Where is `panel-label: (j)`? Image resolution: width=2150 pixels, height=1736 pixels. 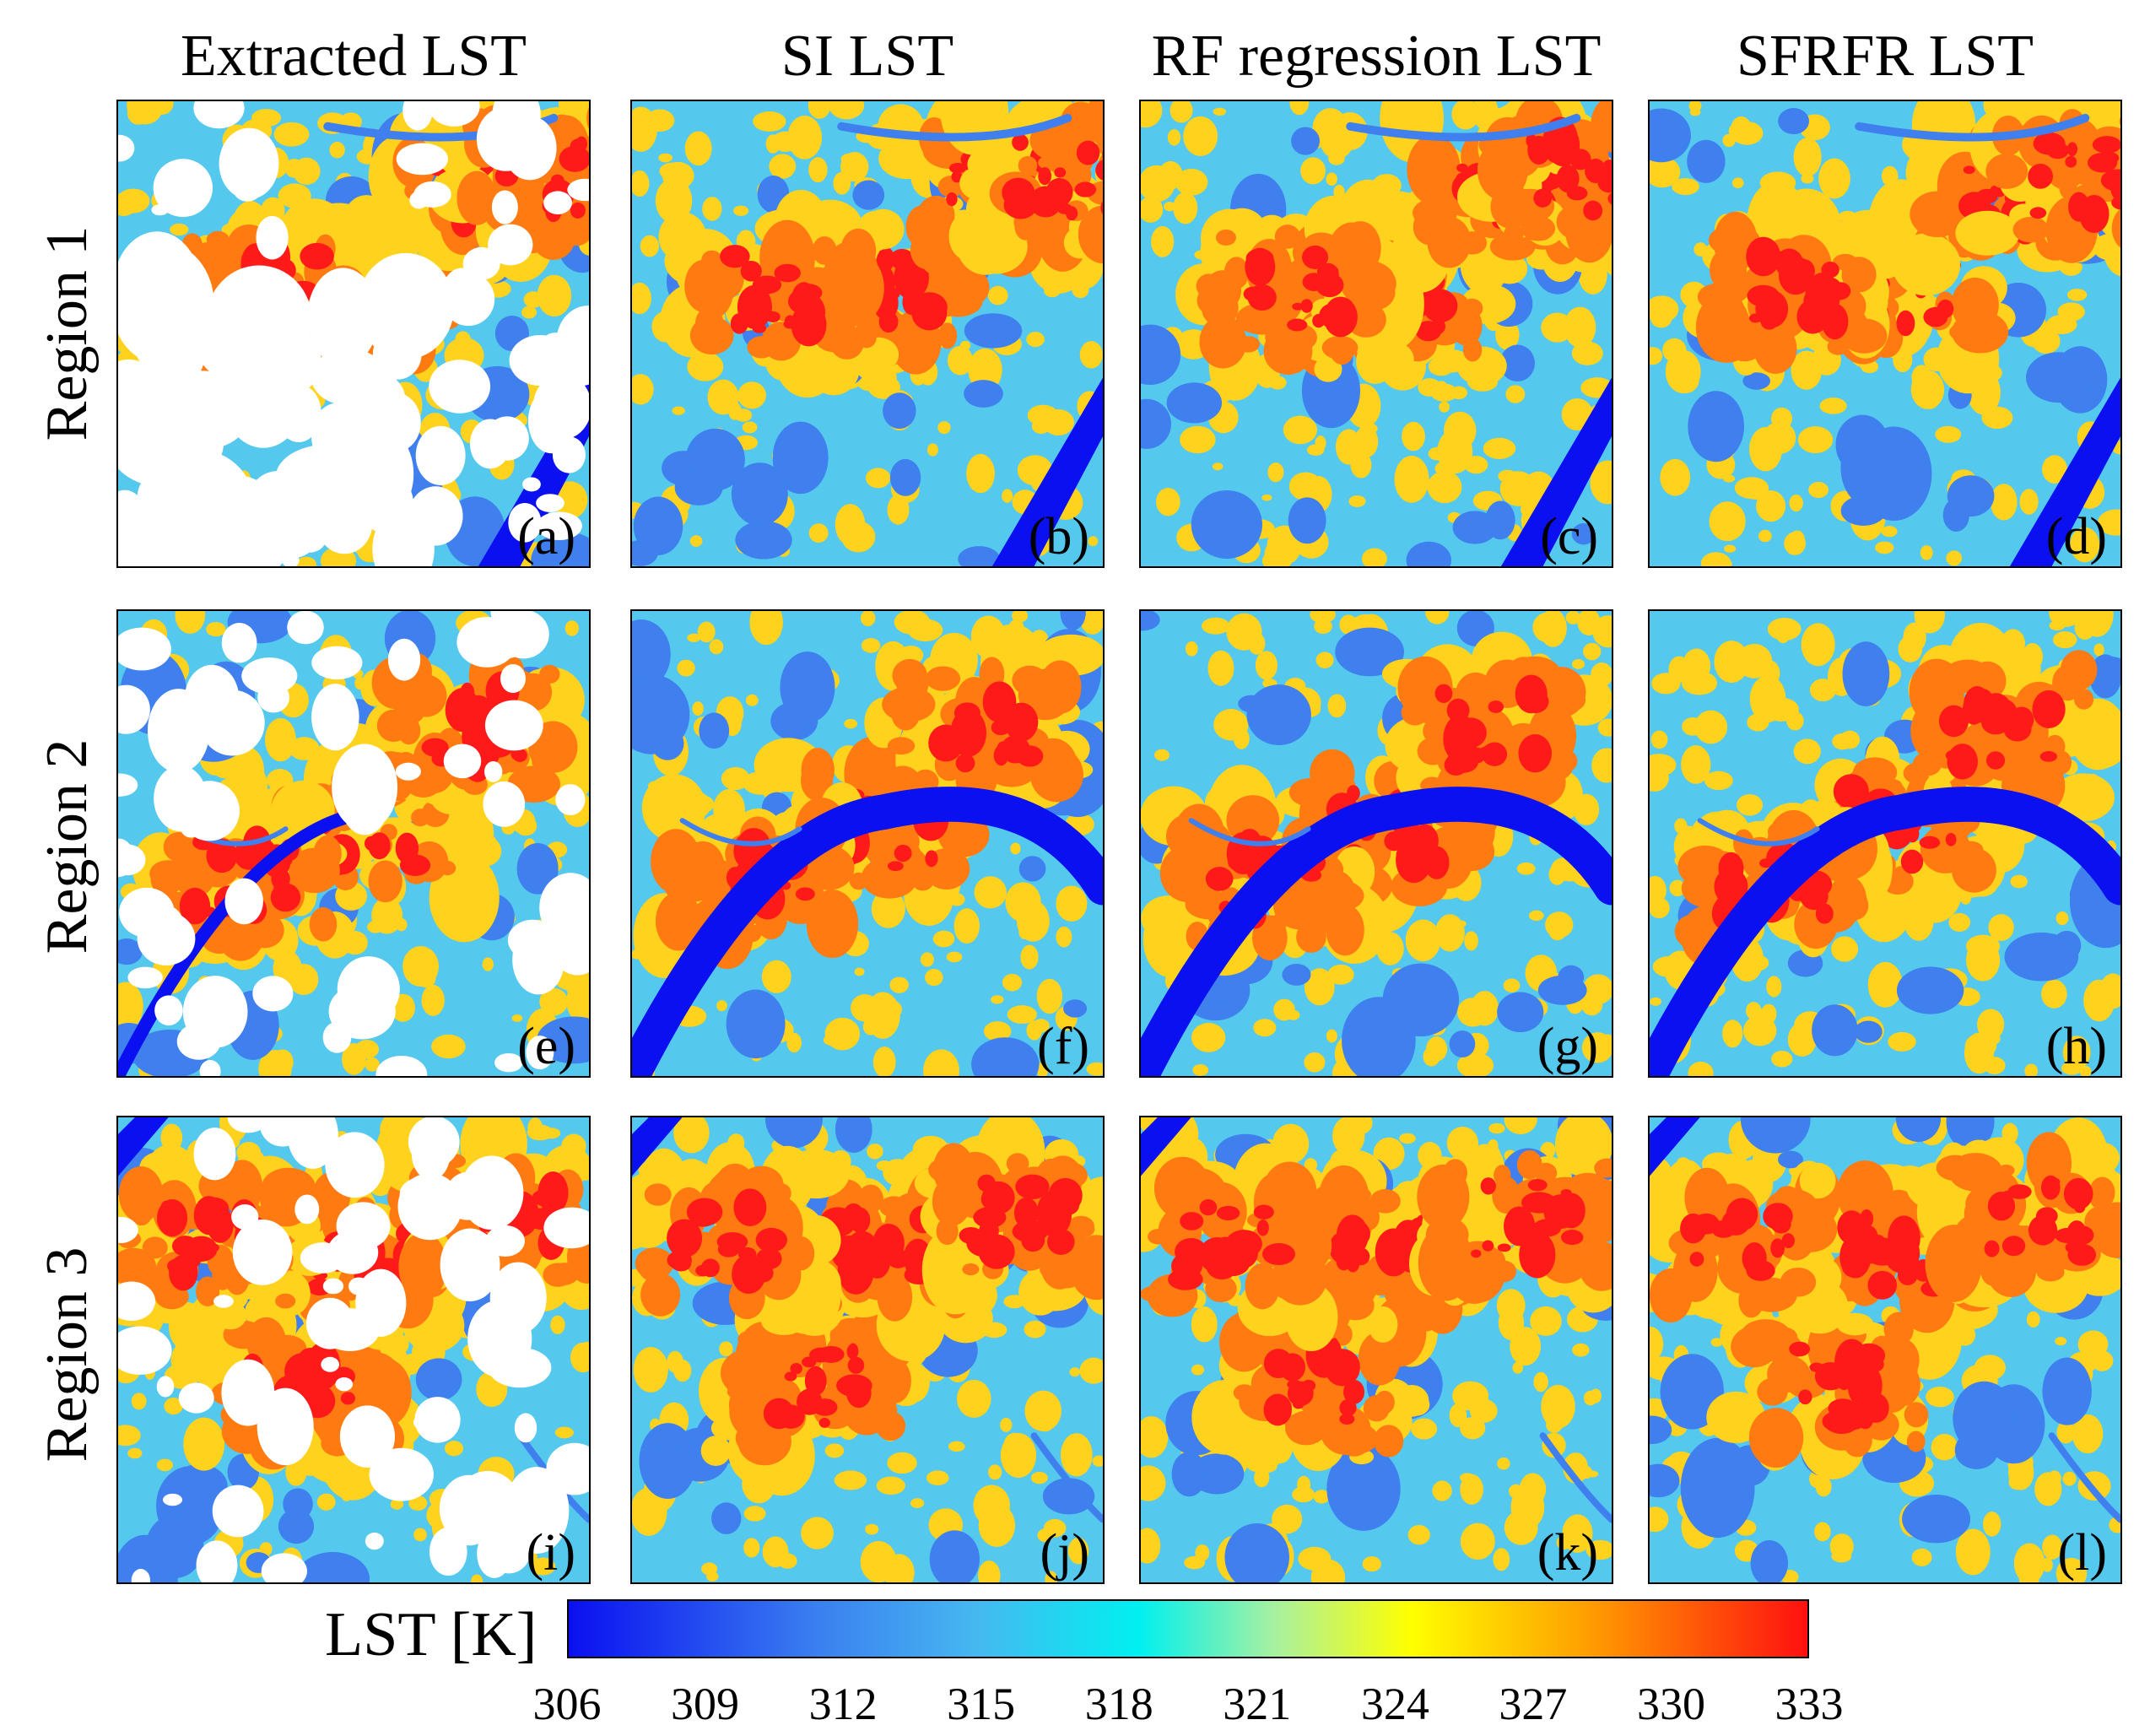 panel-label: (j) is located at coordinates (1064, 1553).